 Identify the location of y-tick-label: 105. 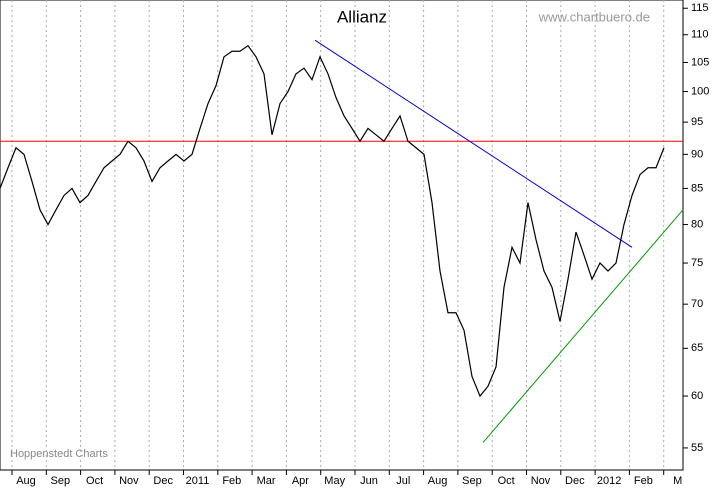
(700, 62).